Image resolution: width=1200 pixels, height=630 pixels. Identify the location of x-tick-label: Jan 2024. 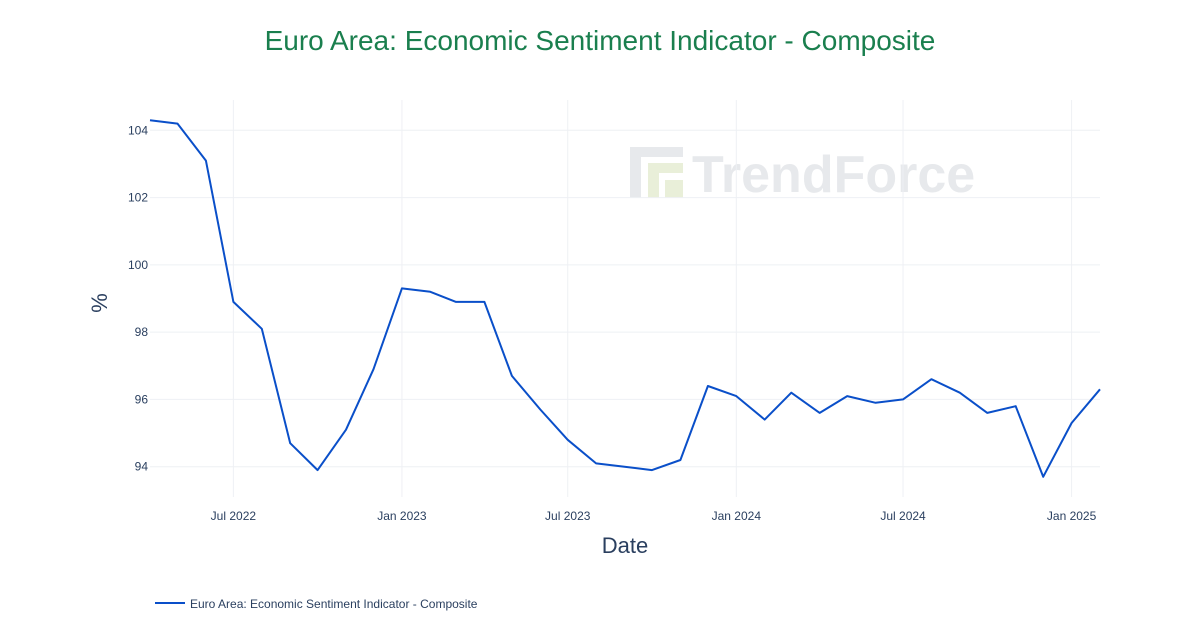
(737, 516).